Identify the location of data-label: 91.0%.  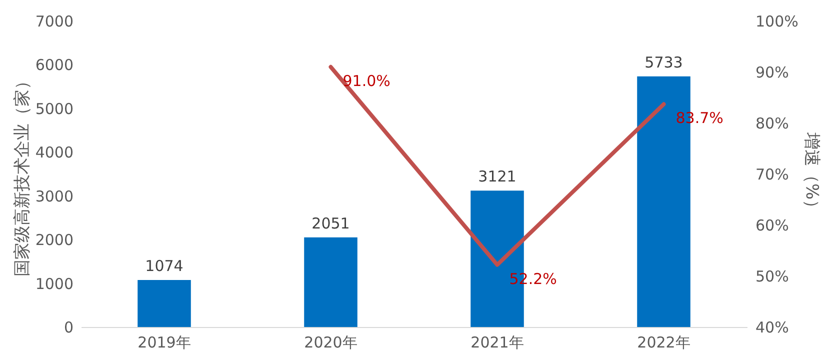
(366, 81).